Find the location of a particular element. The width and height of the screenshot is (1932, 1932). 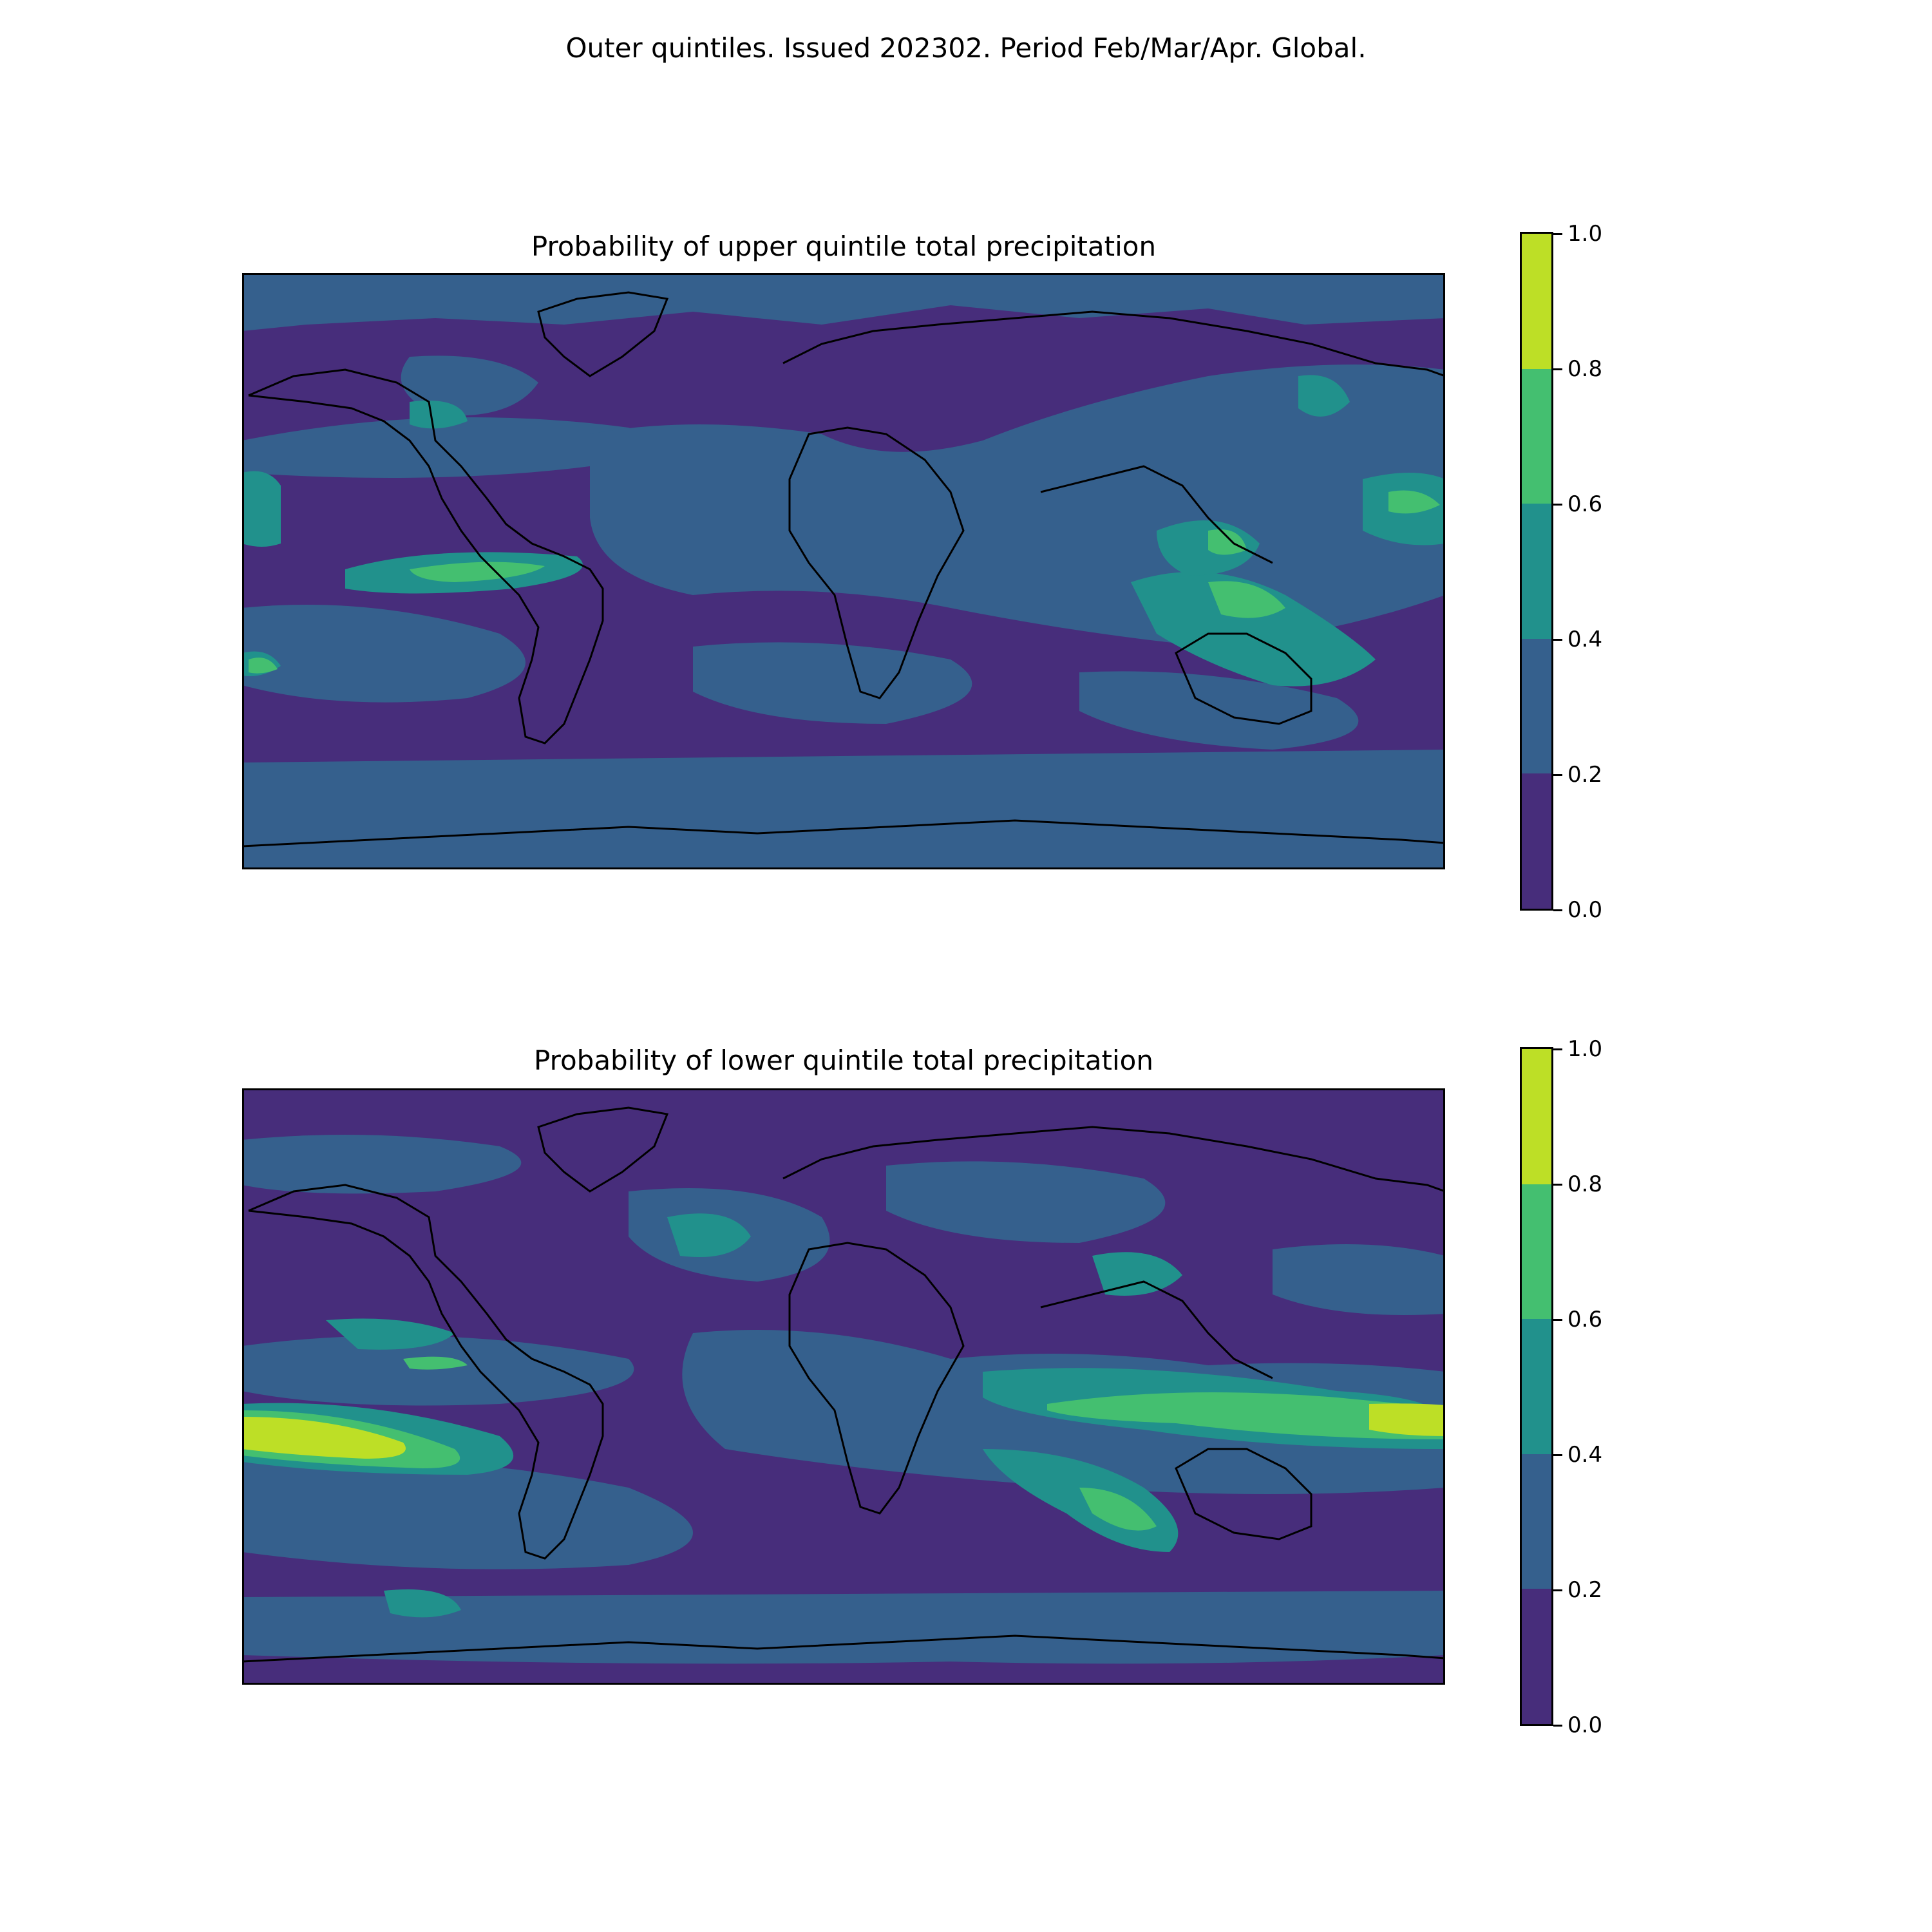

colorbar-lower-label: 0.4 is located at coordinates (1585, 1455).